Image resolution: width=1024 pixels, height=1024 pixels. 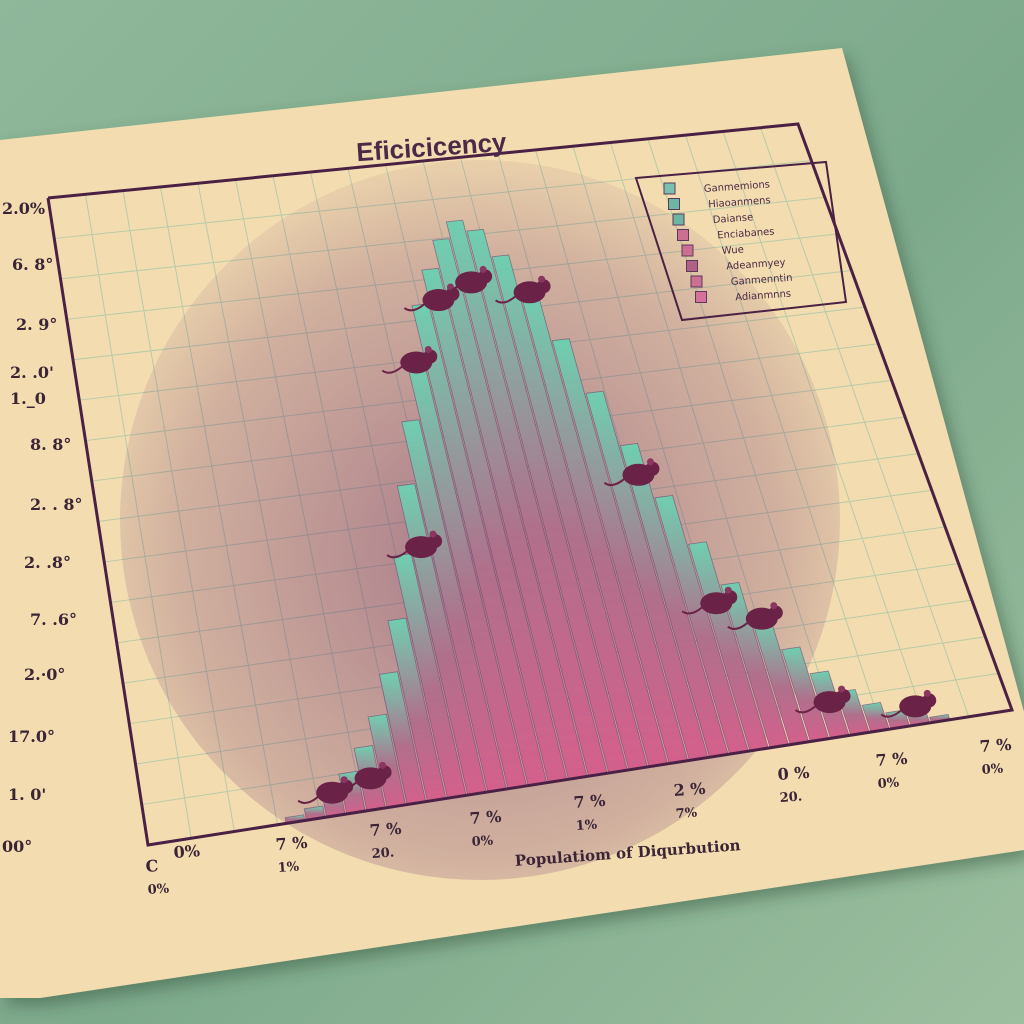 What do you see at coordinates (50, 444) in the screenshot?
I see `y-tick-label: 8. 8°` at bounding box center [50, 444].